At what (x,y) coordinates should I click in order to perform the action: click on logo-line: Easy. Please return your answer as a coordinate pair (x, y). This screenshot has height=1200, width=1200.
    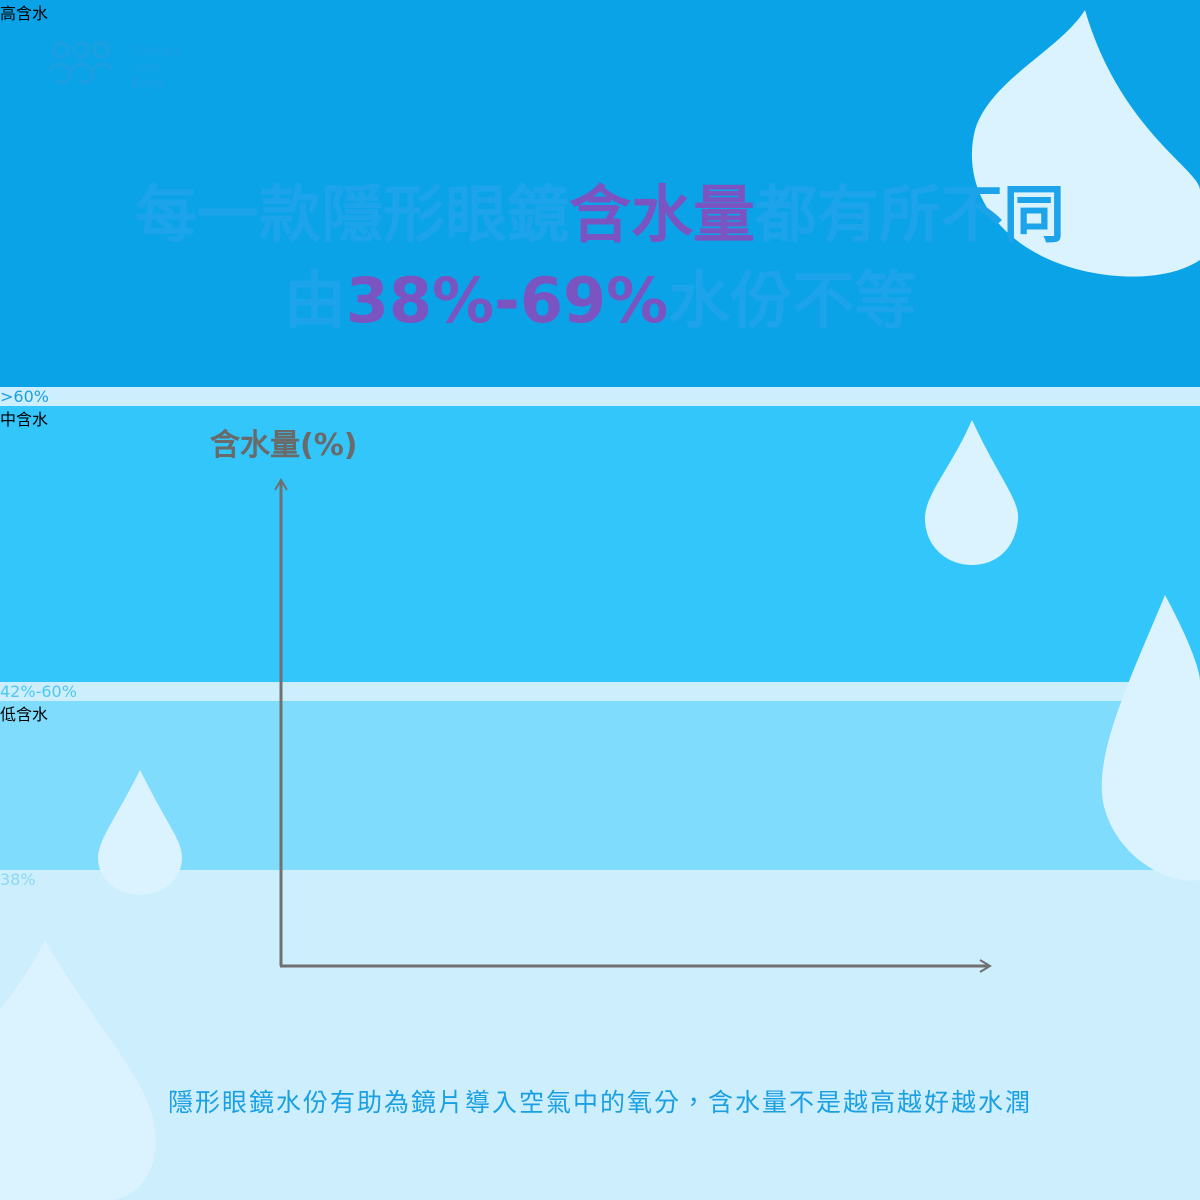
    Looking at the image, I should click on (147, 82).